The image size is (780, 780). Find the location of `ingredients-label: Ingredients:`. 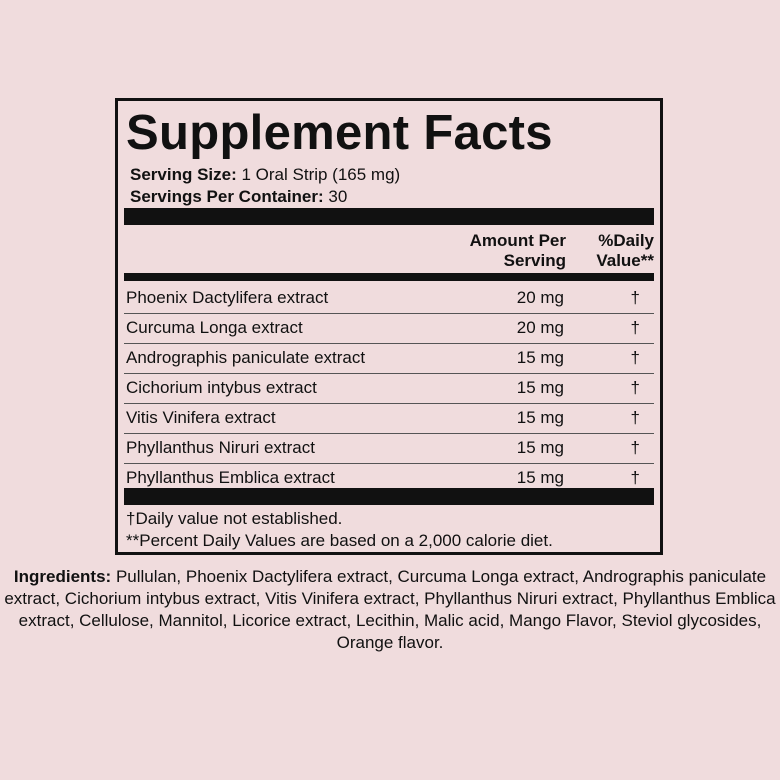

ingredients-label: Ingredients: is located at coordinates (62, 576).